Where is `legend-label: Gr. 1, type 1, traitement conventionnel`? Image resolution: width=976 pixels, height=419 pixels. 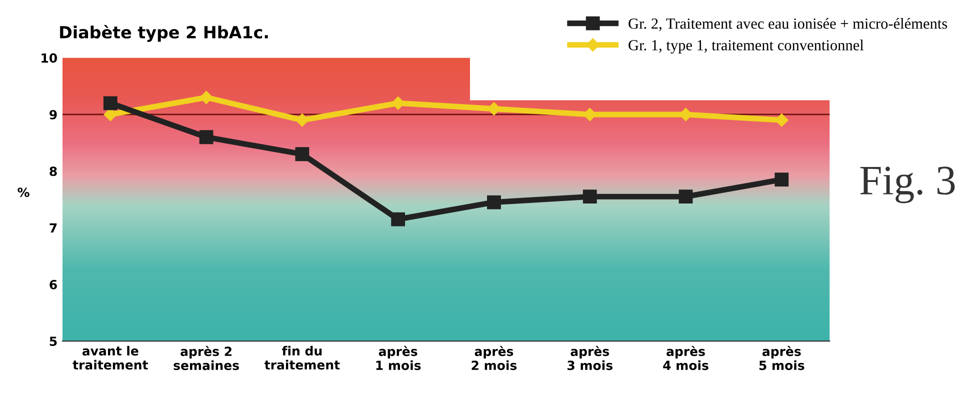 legend-label: Gr. 1, type 1, traitement conventionnel is located at coordinates (746, 47).